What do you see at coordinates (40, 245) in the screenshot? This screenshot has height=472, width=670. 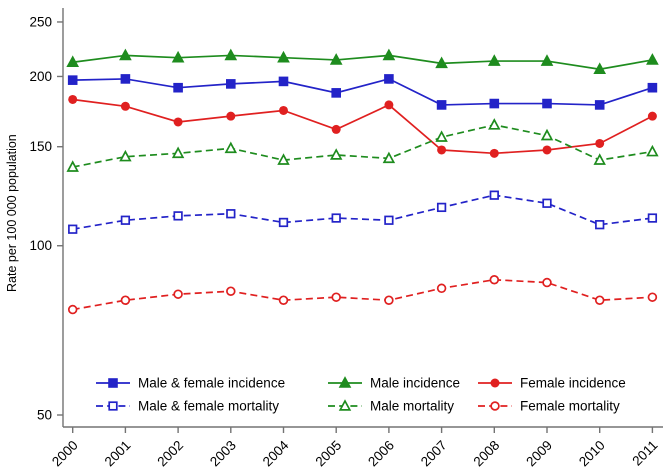 I see `y-tick-label: 100` at bounding box center [40, 245].